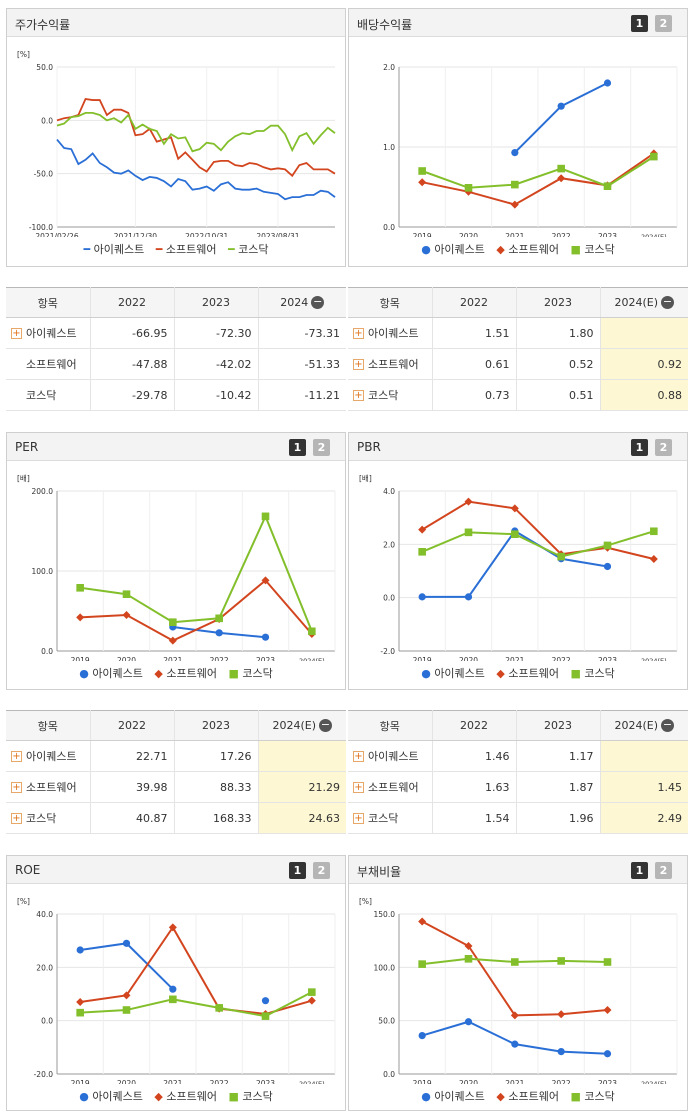  I want to click on legend-item-industry: ━ 소프트웨어, so click(186, 249).